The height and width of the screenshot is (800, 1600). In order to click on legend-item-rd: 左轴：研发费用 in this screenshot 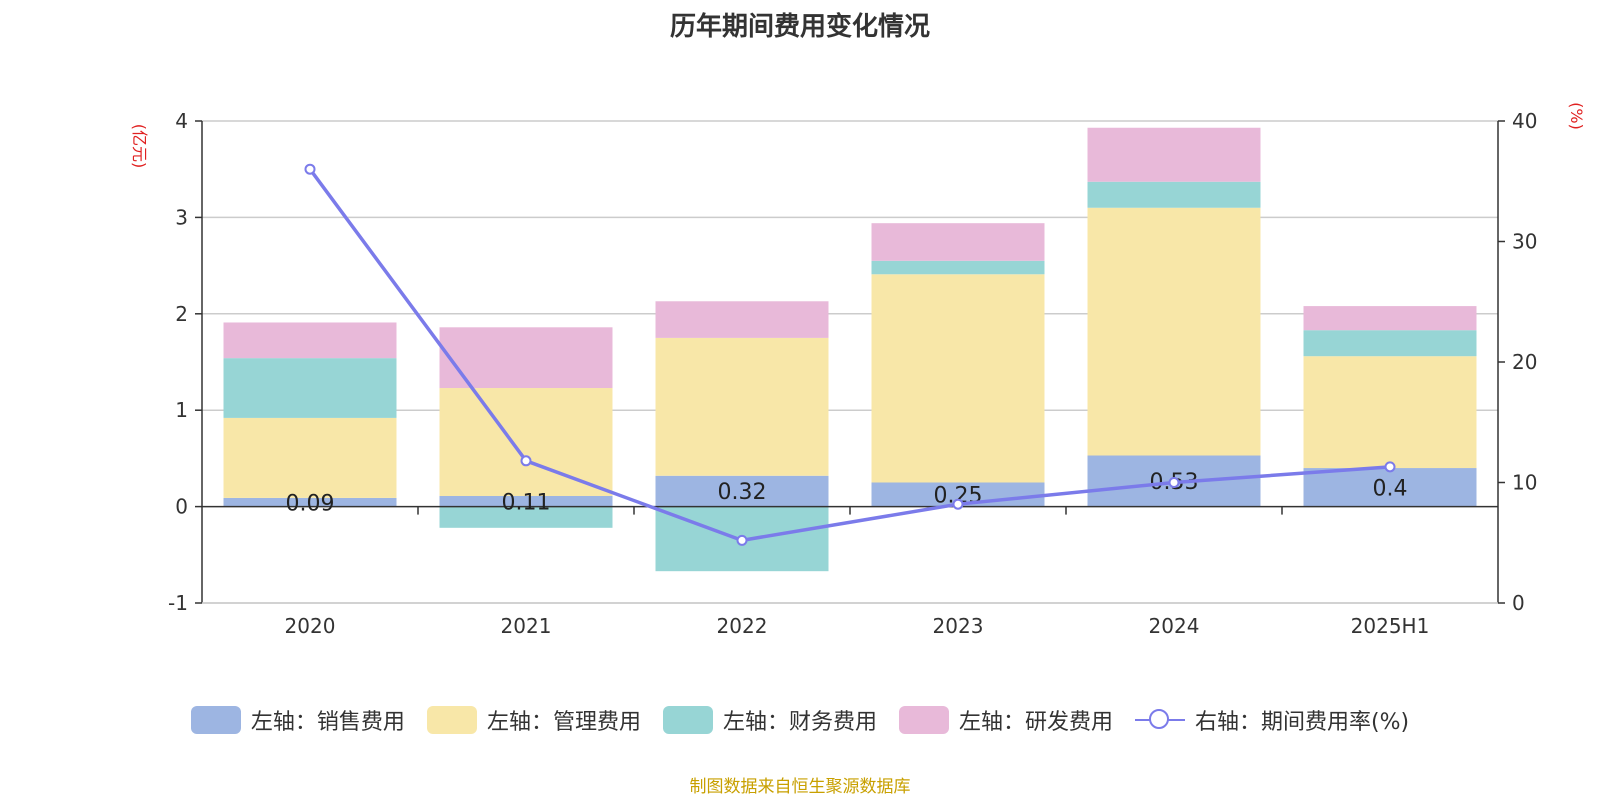, I will do `click(1005, 720)`.